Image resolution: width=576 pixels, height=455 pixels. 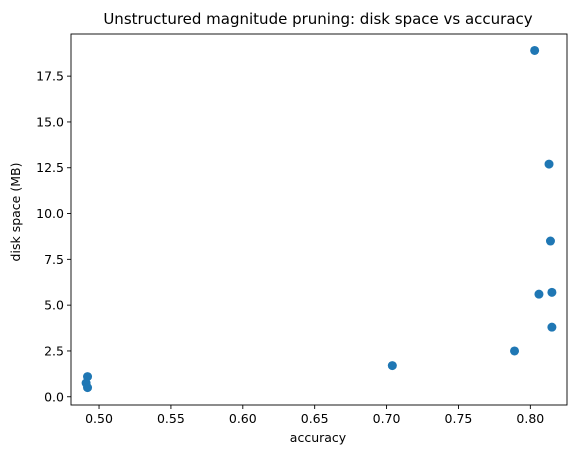 I want to click on x-tick-label: 0.50, so click(x=99, y=418).